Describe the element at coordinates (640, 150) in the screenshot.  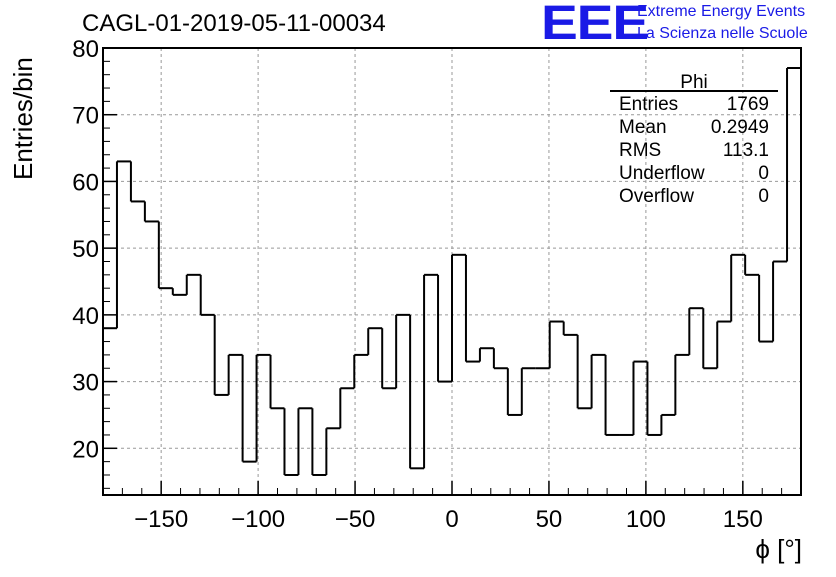
I see `stats-row-label: RMS` at that location.